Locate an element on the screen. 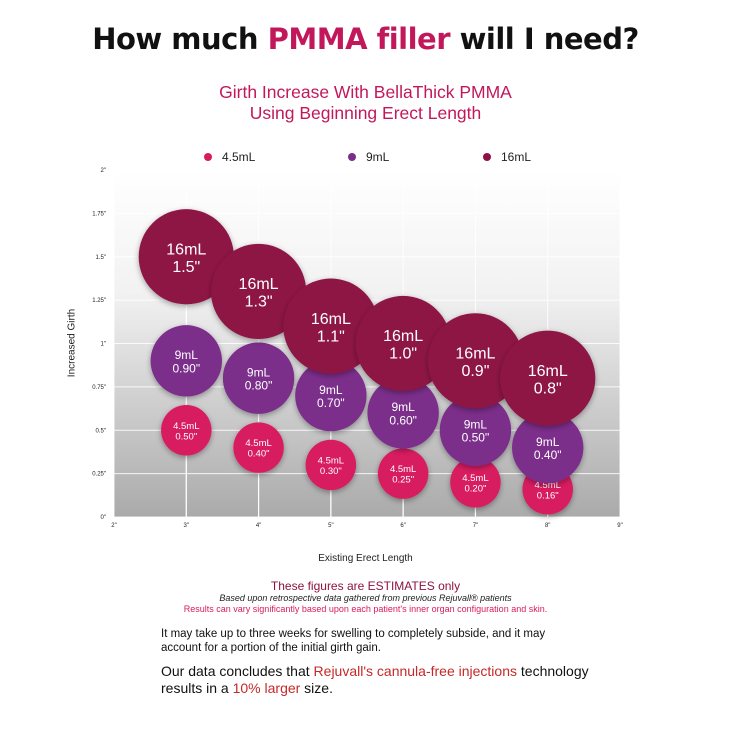  y-tick-label: 1" is located at coordinates (103, 345).